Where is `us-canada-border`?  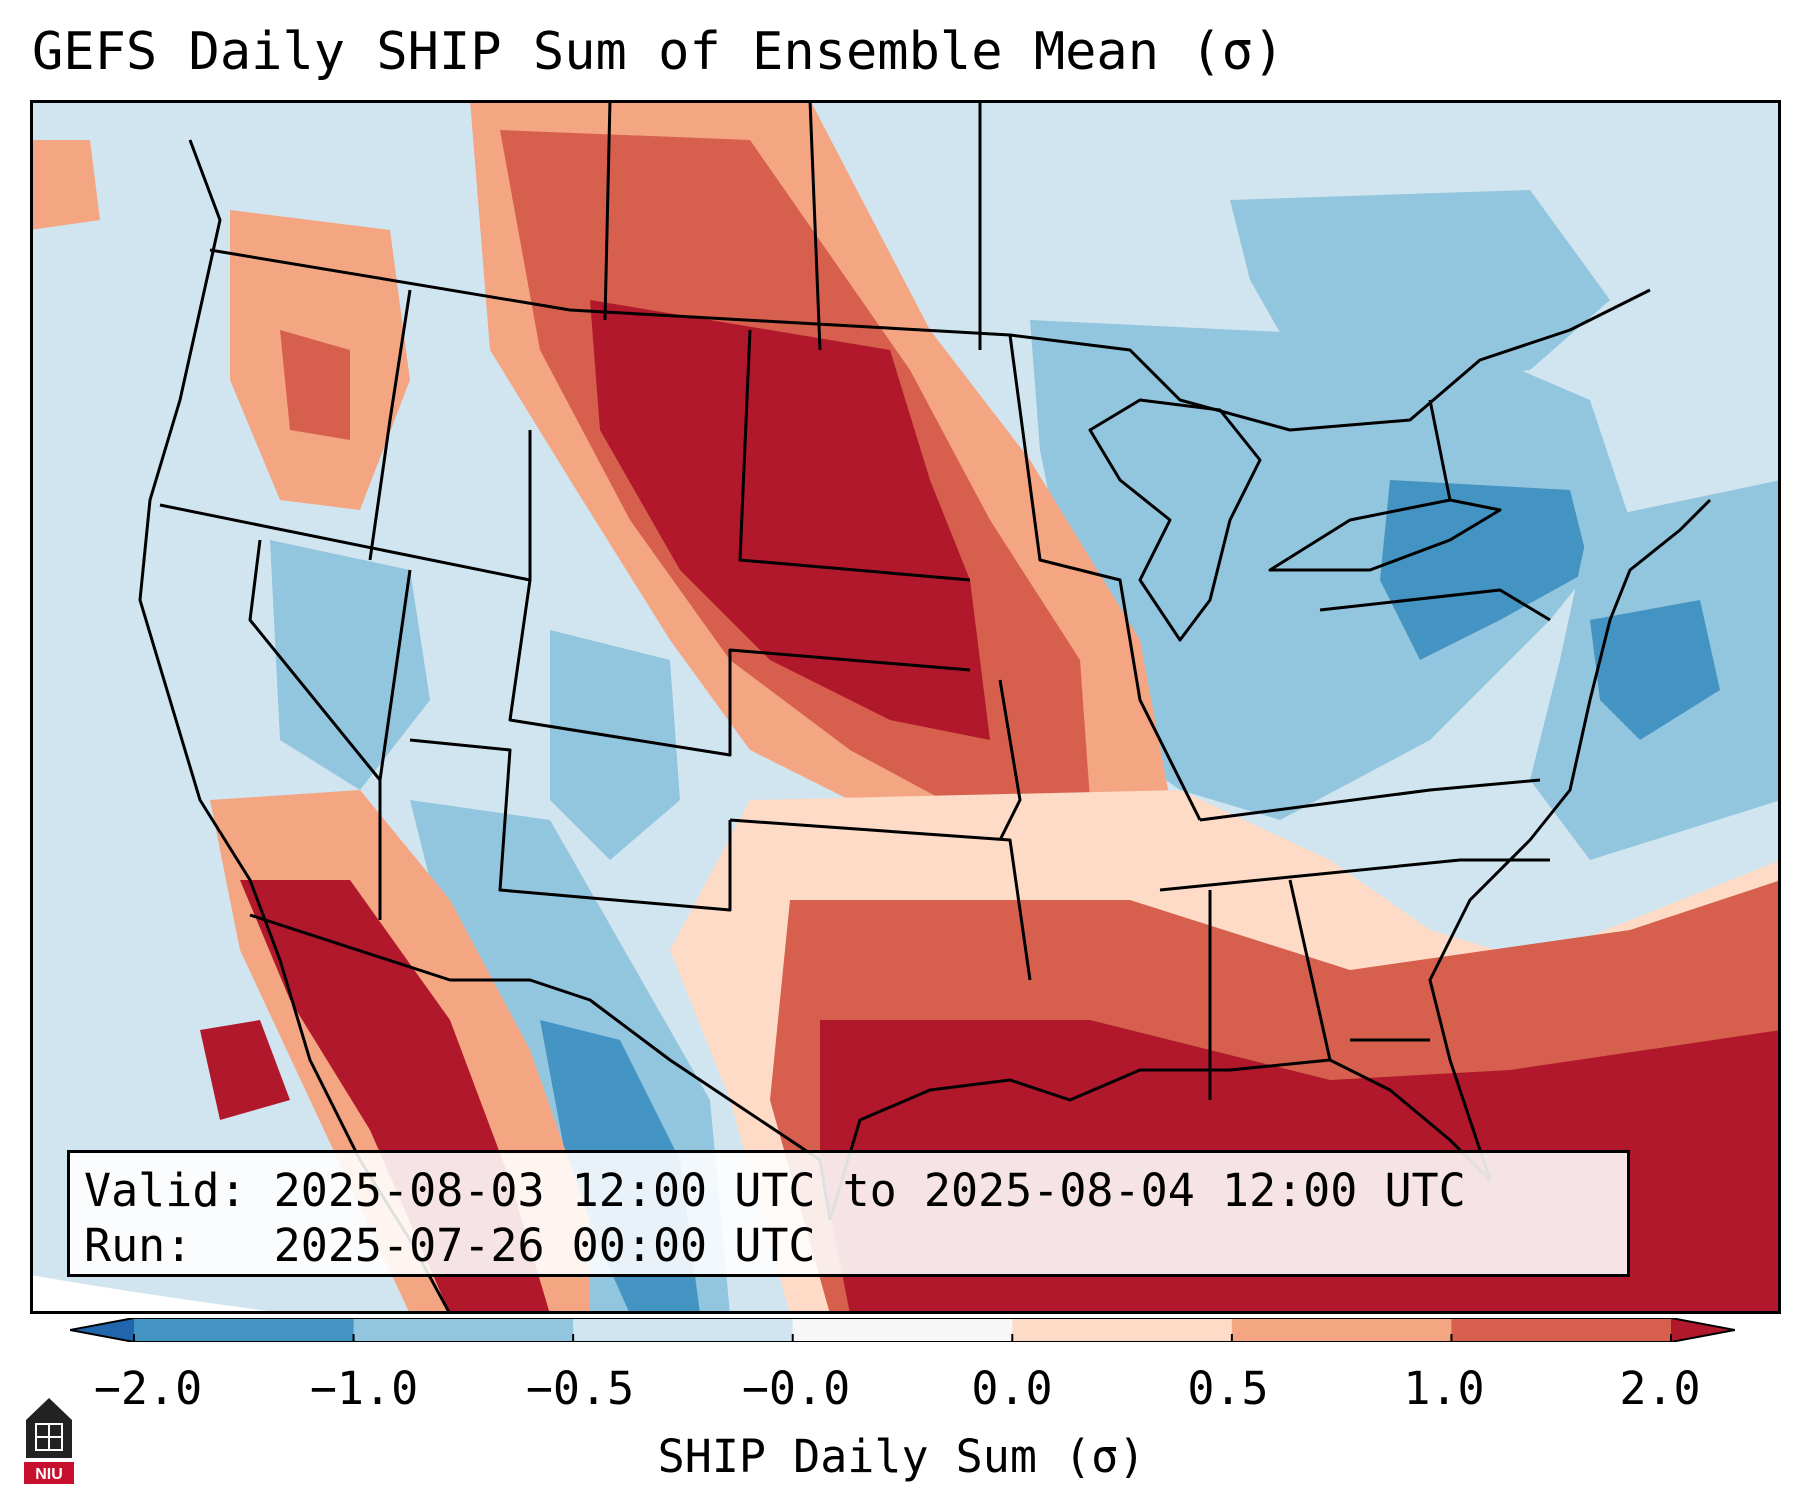 us-canada-border is located at coordinates (930, 340).